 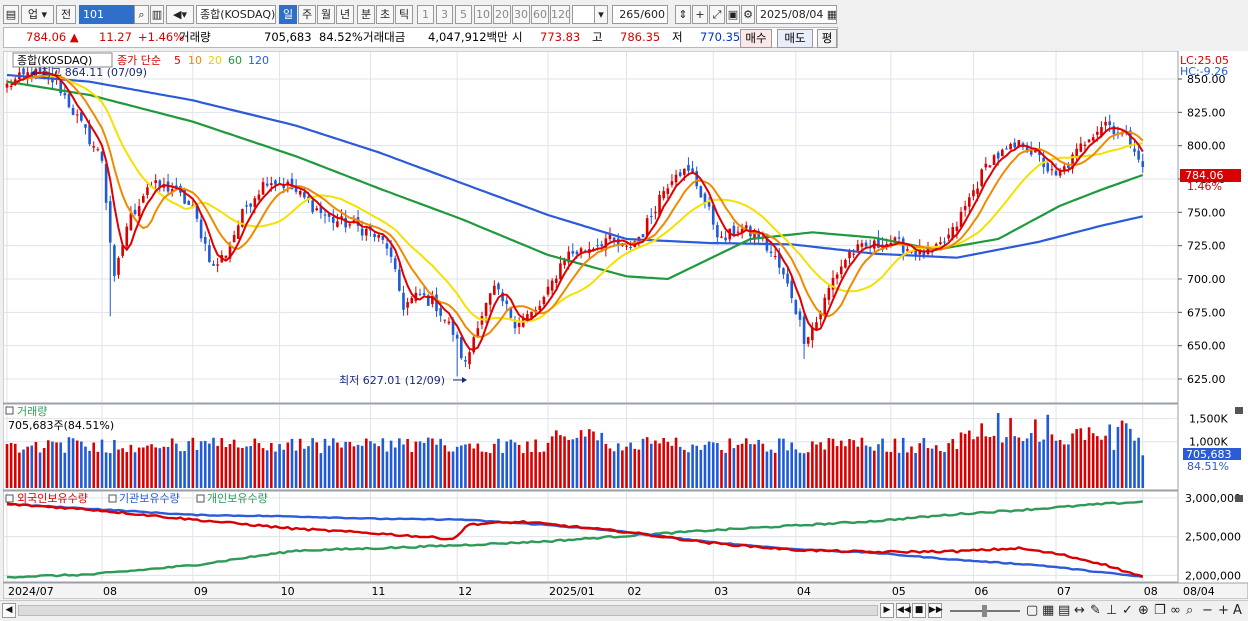 I want to click on zoom-slider-handle, so click(x=984, y=611).